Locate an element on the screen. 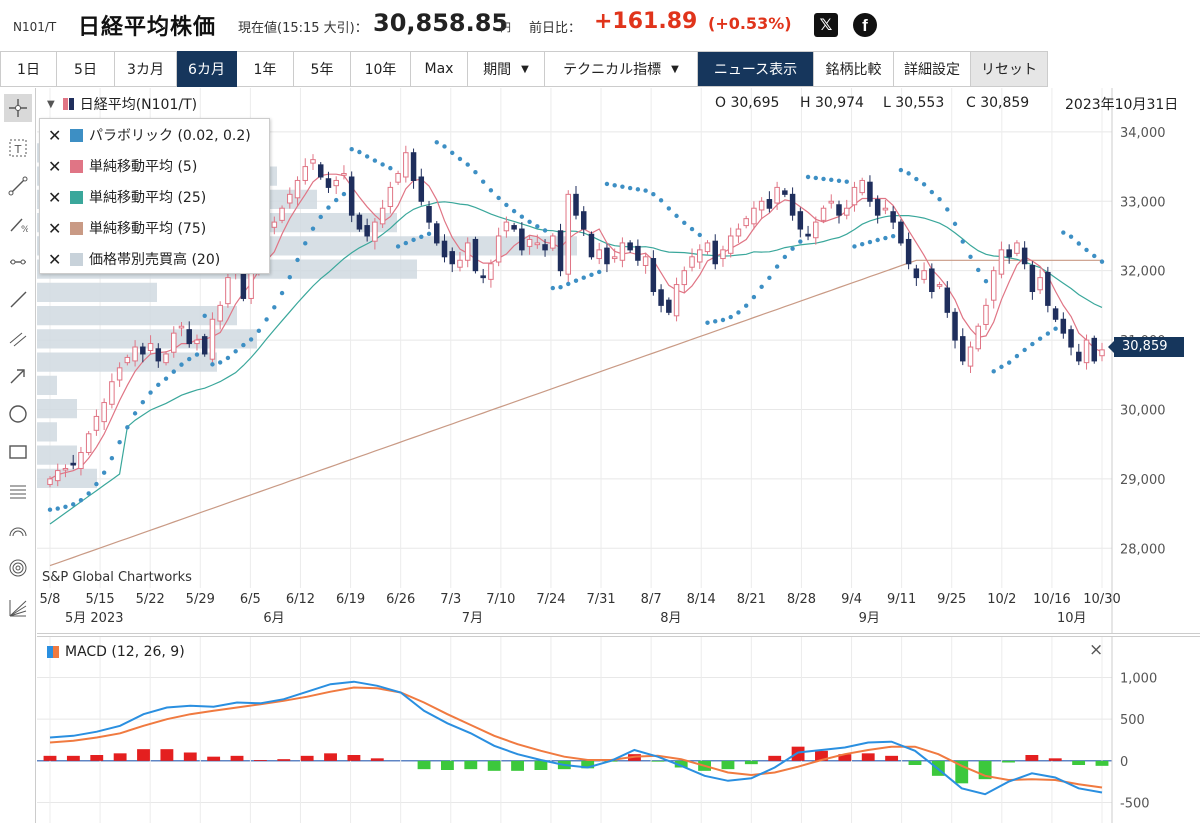 Image resolution: width=1200 pixels, height=823 pixels. rectangle-tool-icon is located at coordinates (18, 452).